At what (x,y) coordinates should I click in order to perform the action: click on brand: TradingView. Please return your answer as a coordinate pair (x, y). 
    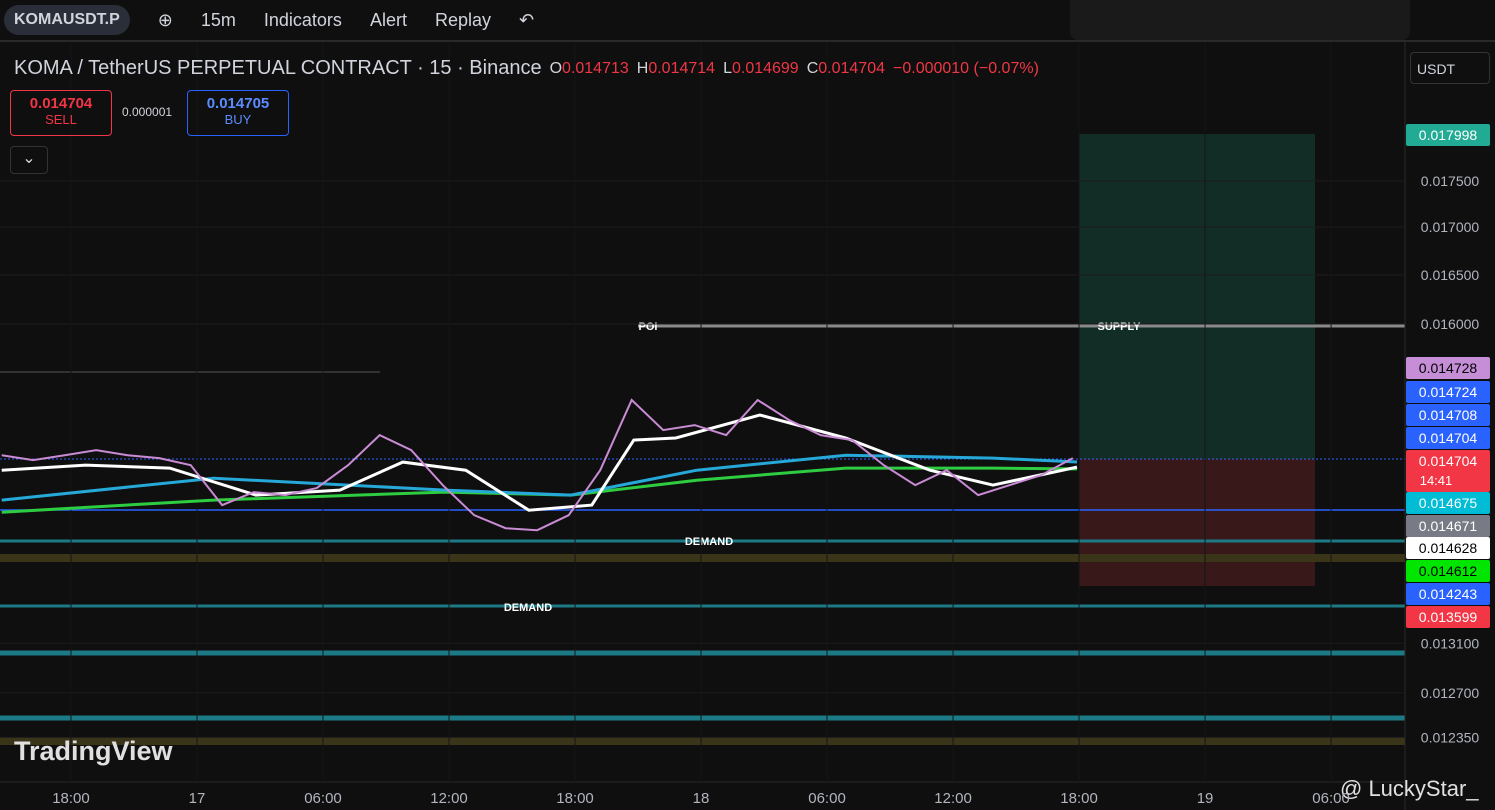
    Looking at the image, I should click on (94, 751).